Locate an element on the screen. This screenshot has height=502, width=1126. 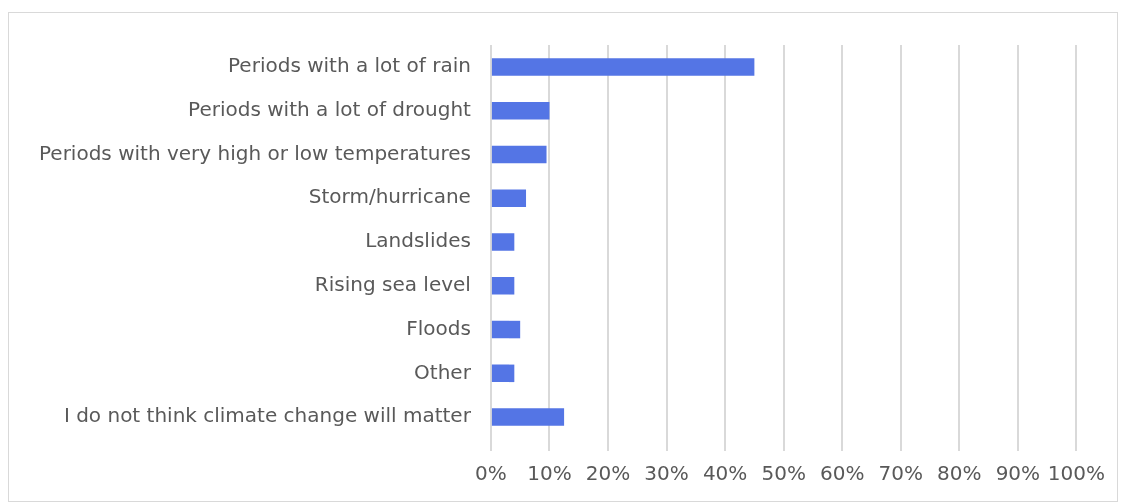
x-tick-label: 0% is located at coordinates (491, 473).